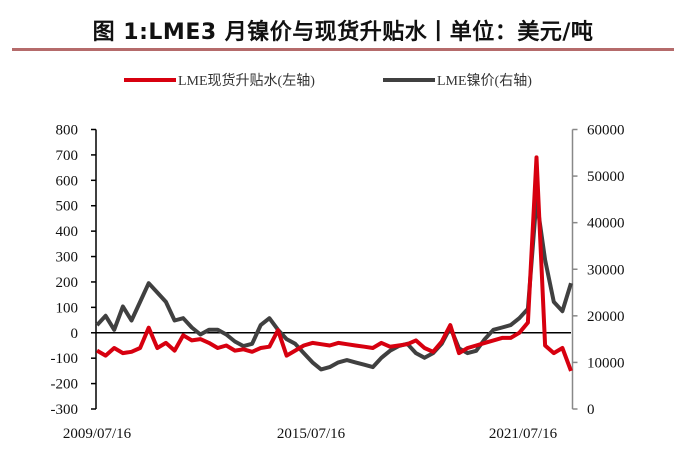  Describe the element at coordinates (67, 131) in the screenshot. I see `left-tick-label: 800` at that location.